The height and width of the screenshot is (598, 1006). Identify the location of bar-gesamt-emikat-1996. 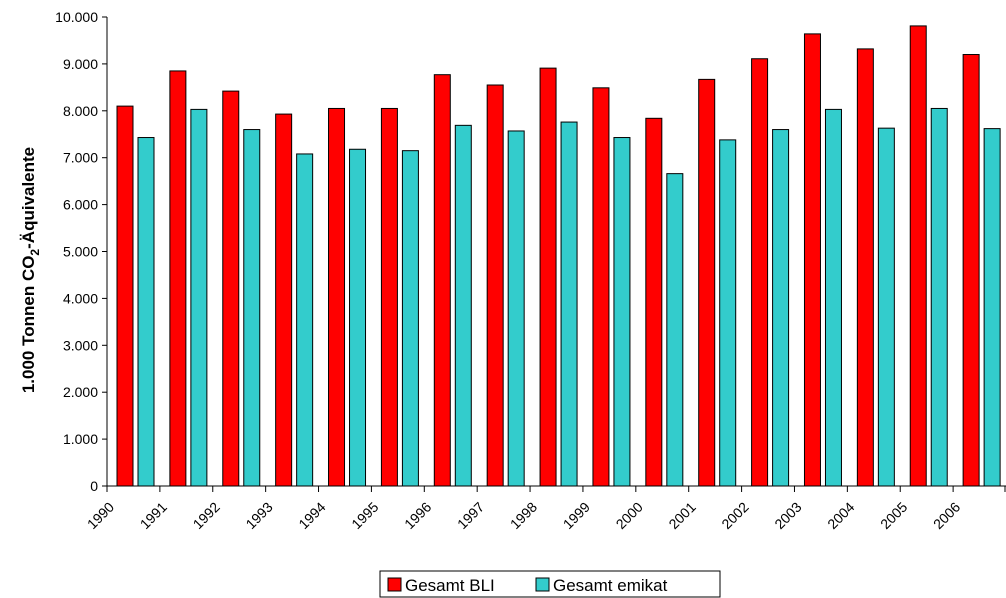
(463, 305).